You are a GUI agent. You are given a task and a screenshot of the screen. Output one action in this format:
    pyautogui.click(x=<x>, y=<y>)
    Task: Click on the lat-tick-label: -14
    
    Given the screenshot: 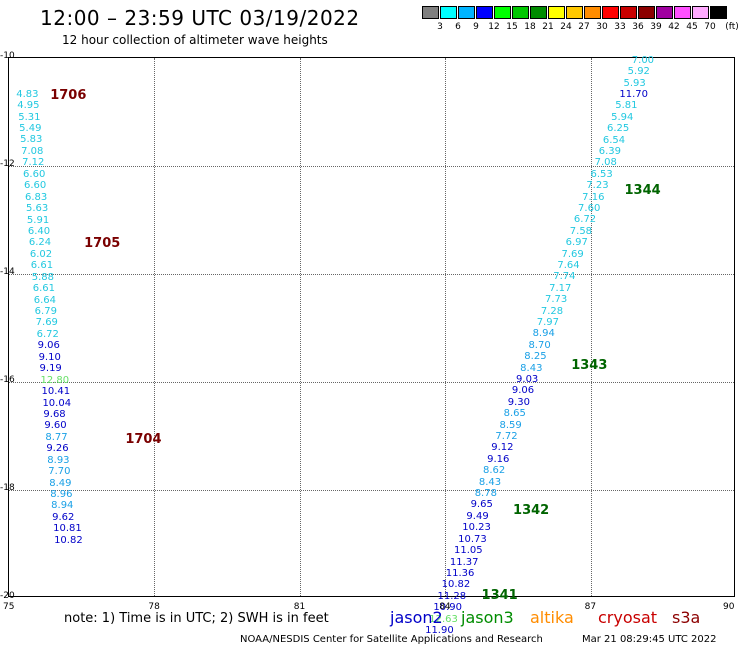 What is the action you would take?
    pyautogui.click(x=7, y=272)
    